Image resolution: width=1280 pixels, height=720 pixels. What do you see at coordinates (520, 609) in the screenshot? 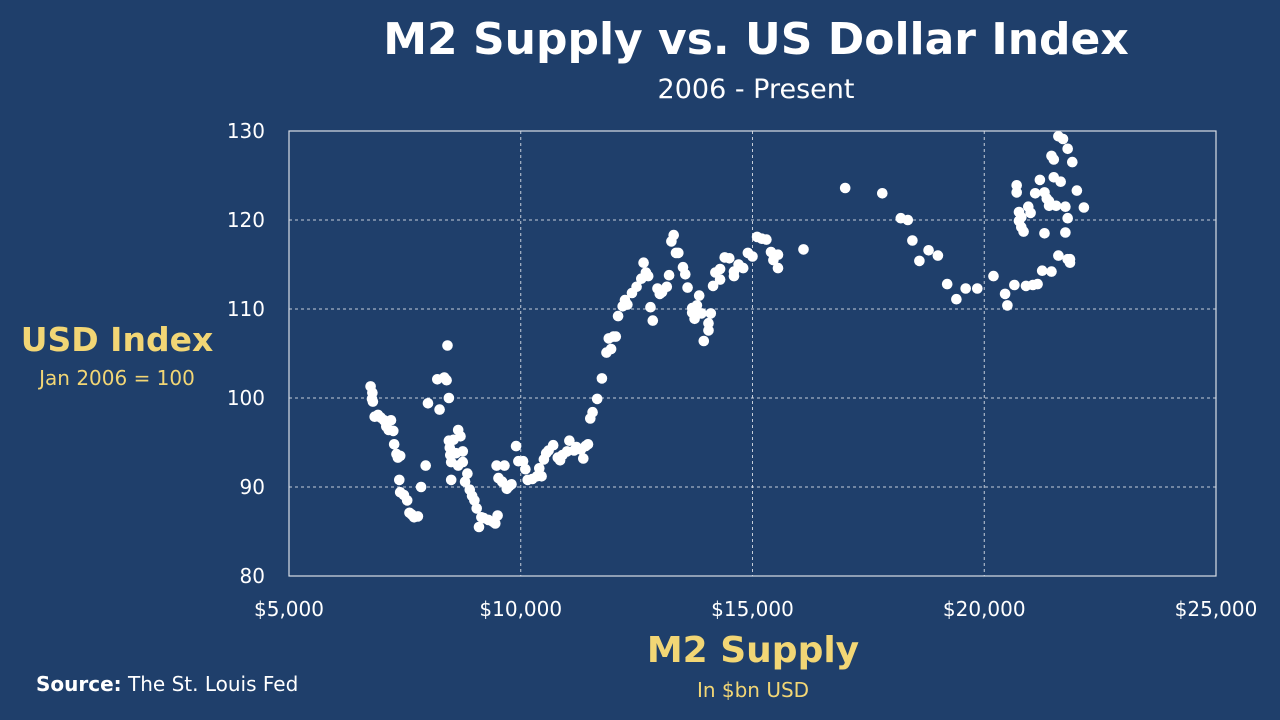
I see `x-tick-label: $10,000` at bounding box center [520, 609].